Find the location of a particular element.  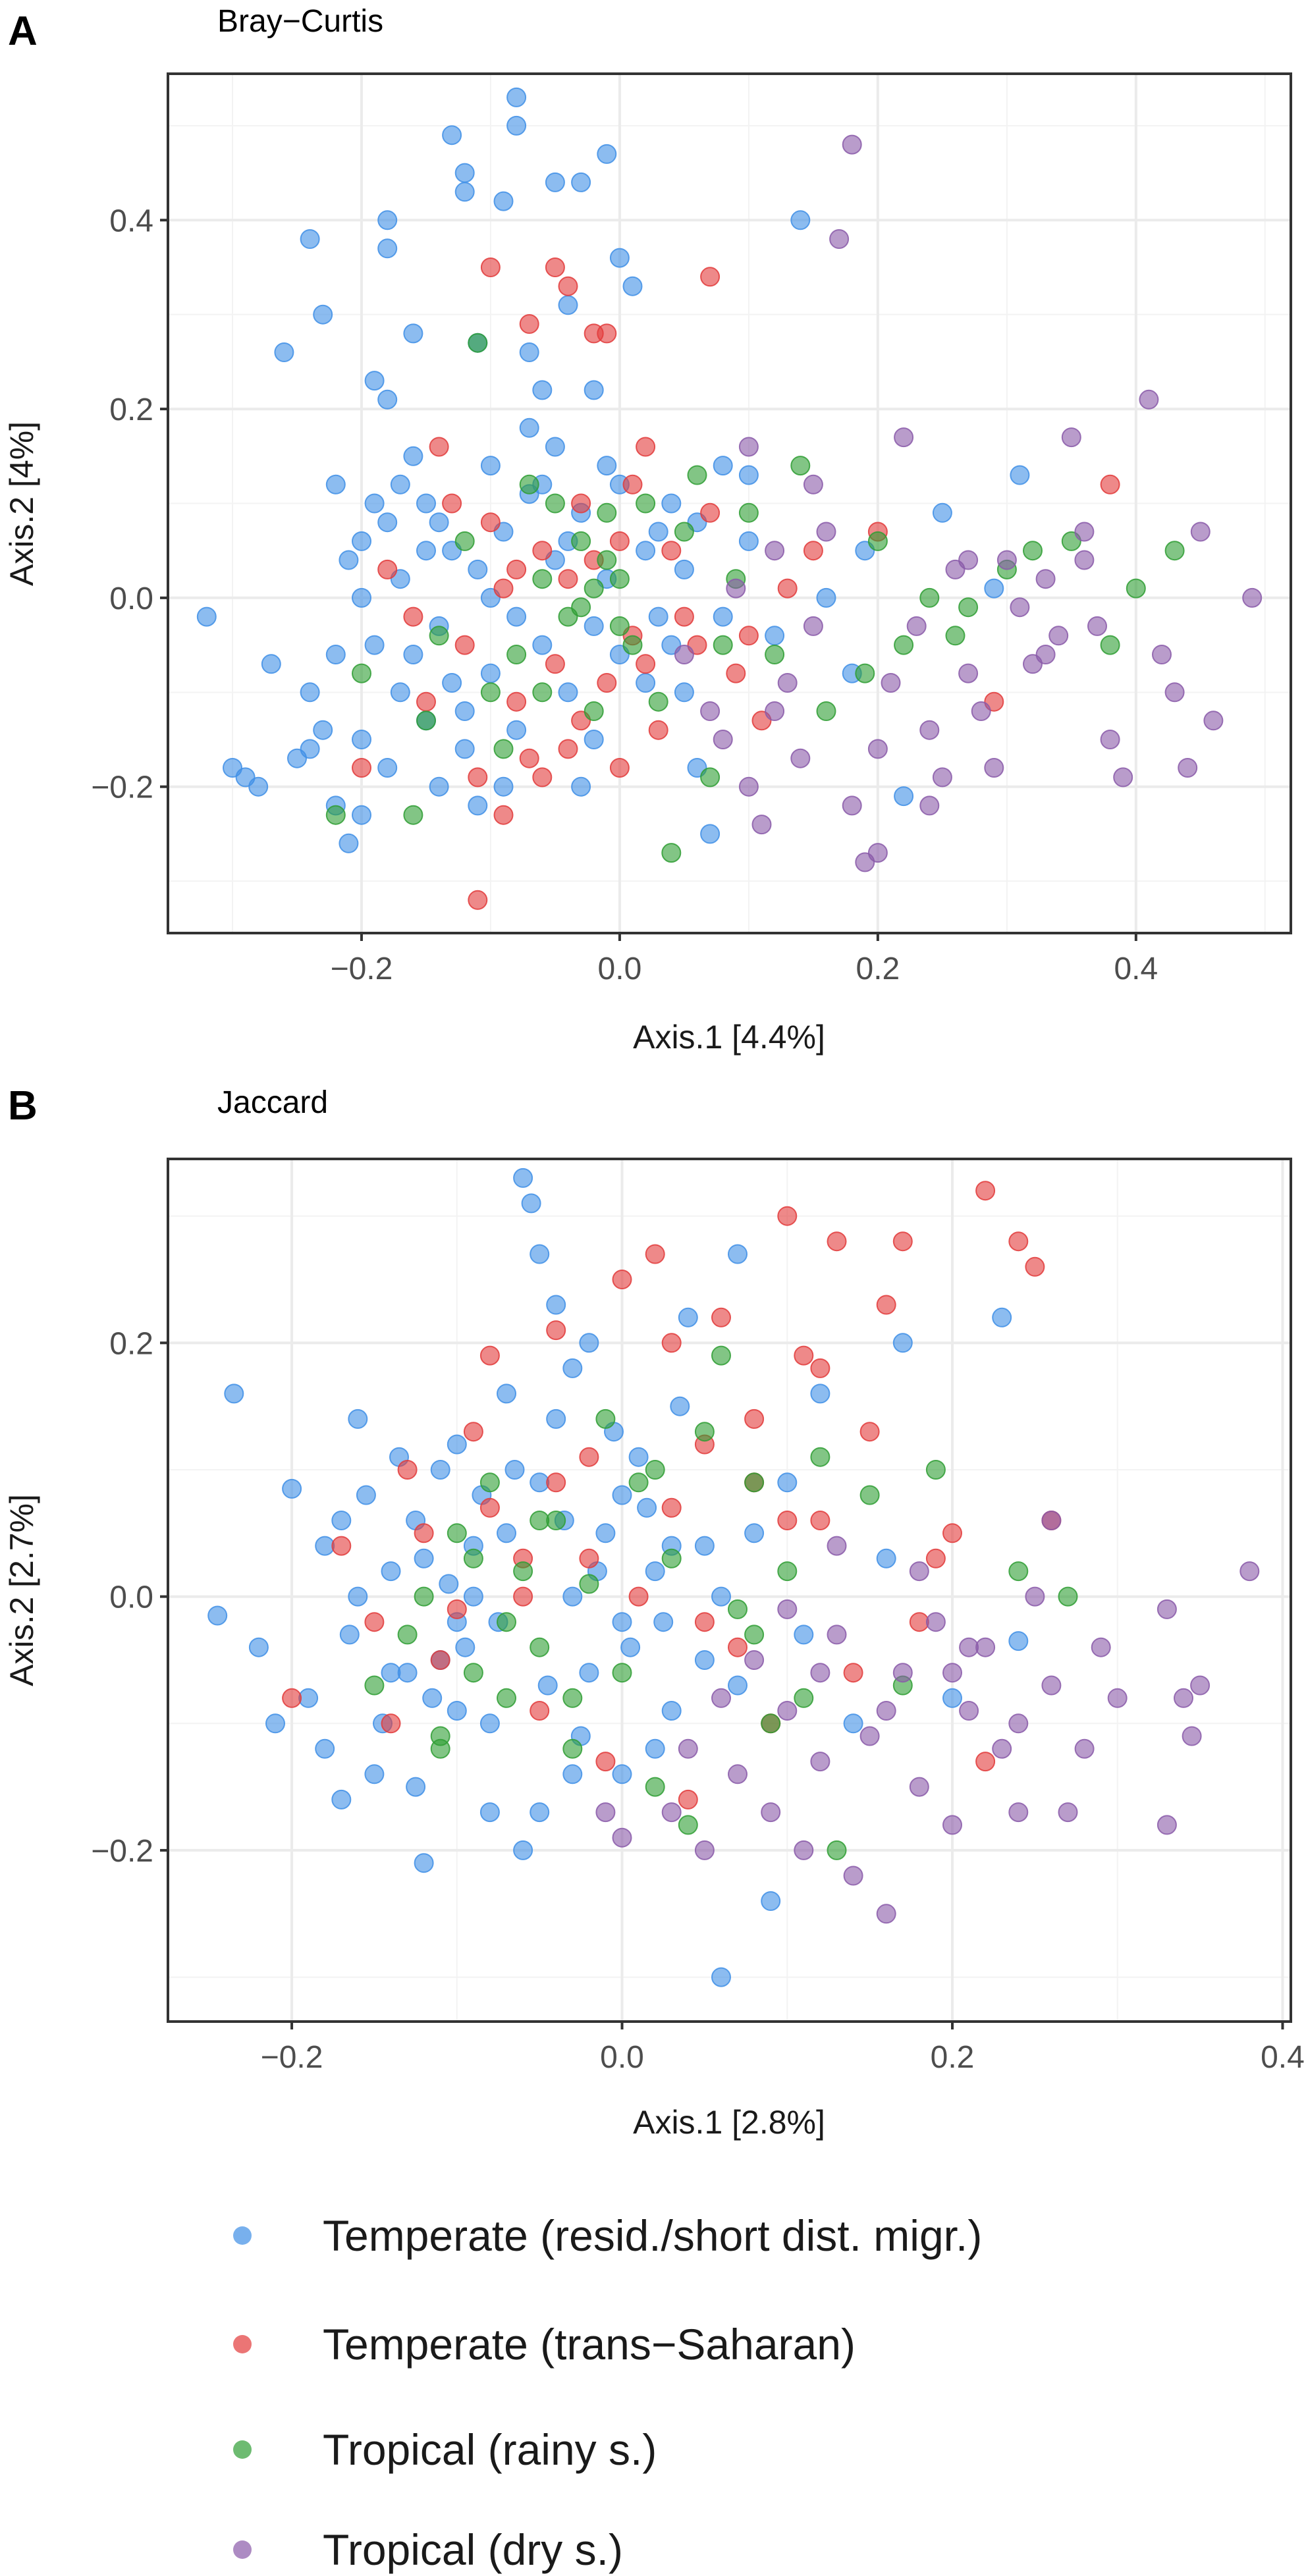

panel-a-label: A is located at coordinates (23, 31).